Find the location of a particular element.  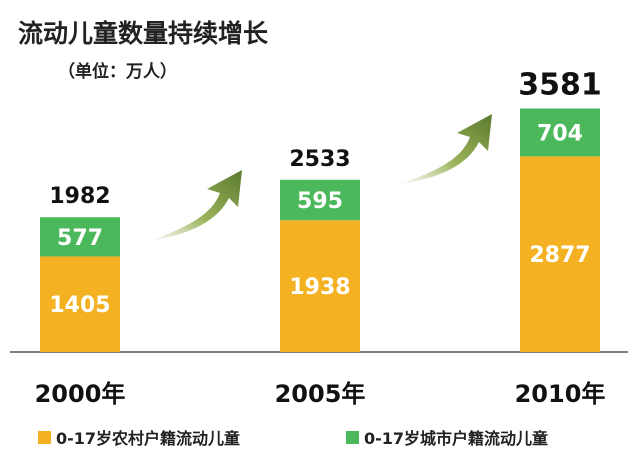

chart-title: 流动儿童数量持续增长 is located at coordinates (143, 33).